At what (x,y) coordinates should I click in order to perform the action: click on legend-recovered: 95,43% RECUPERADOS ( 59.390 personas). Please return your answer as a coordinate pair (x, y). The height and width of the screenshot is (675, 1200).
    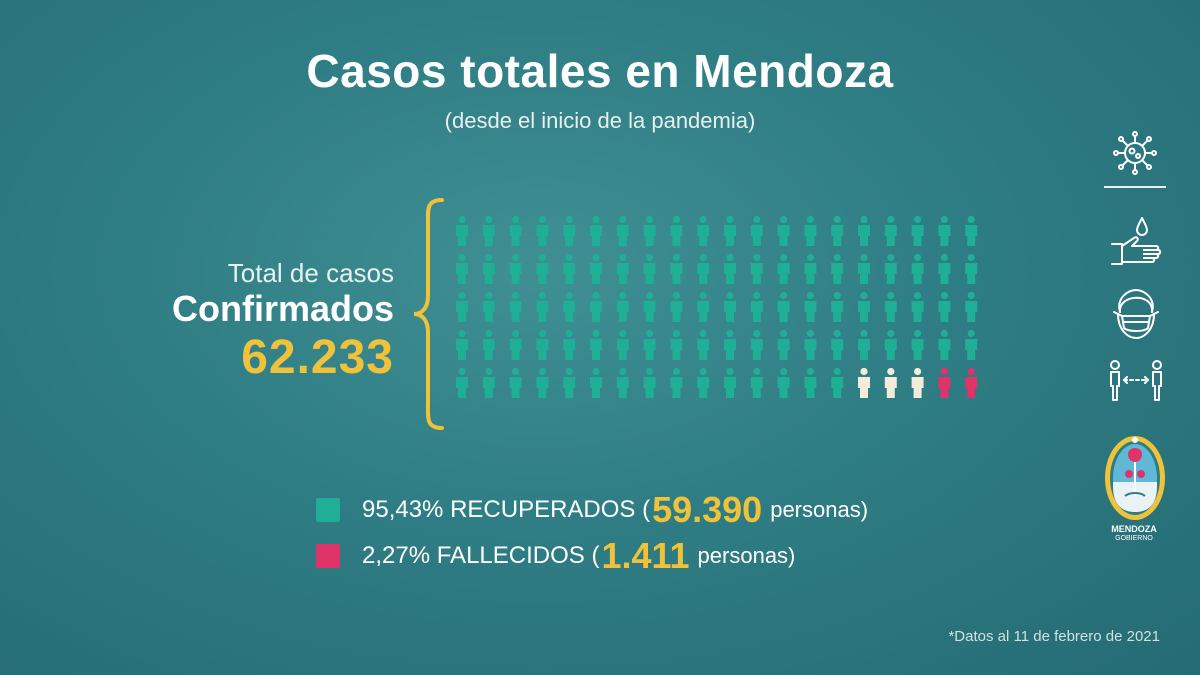
    Looking at the image, I should click on (592, 509).